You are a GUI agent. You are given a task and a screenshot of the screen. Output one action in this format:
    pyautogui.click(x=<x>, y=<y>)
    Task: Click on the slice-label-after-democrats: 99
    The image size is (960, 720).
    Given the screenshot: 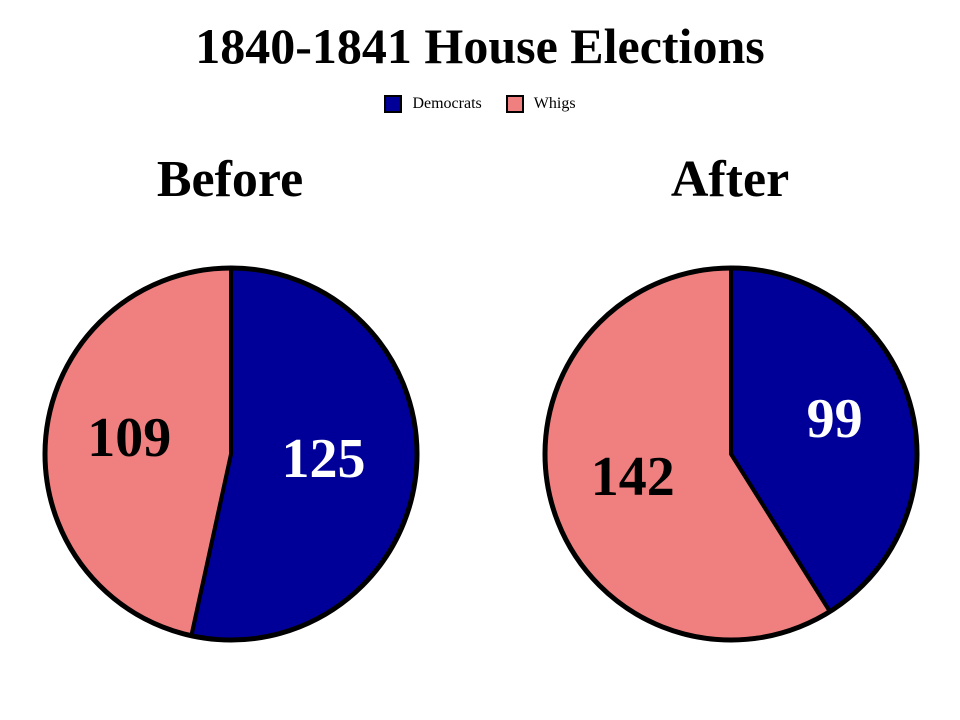 What is the action you would take?
    pyautogui.click(x=835, y=419)
    